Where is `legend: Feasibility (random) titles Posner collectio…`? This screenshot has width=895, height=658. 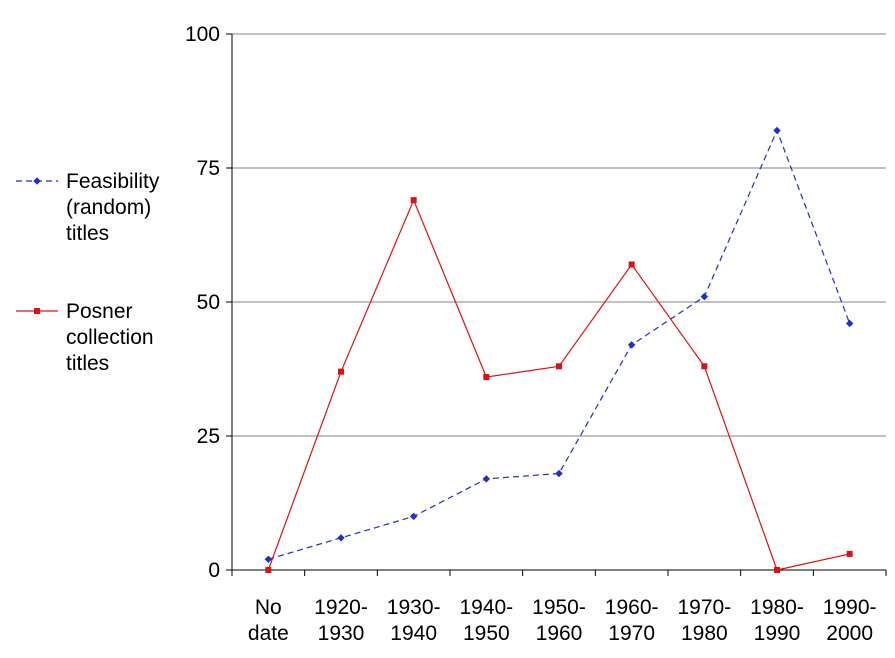
legend: Feasibility (random) titles Posner collectio… is located at coordinates (88, 272).